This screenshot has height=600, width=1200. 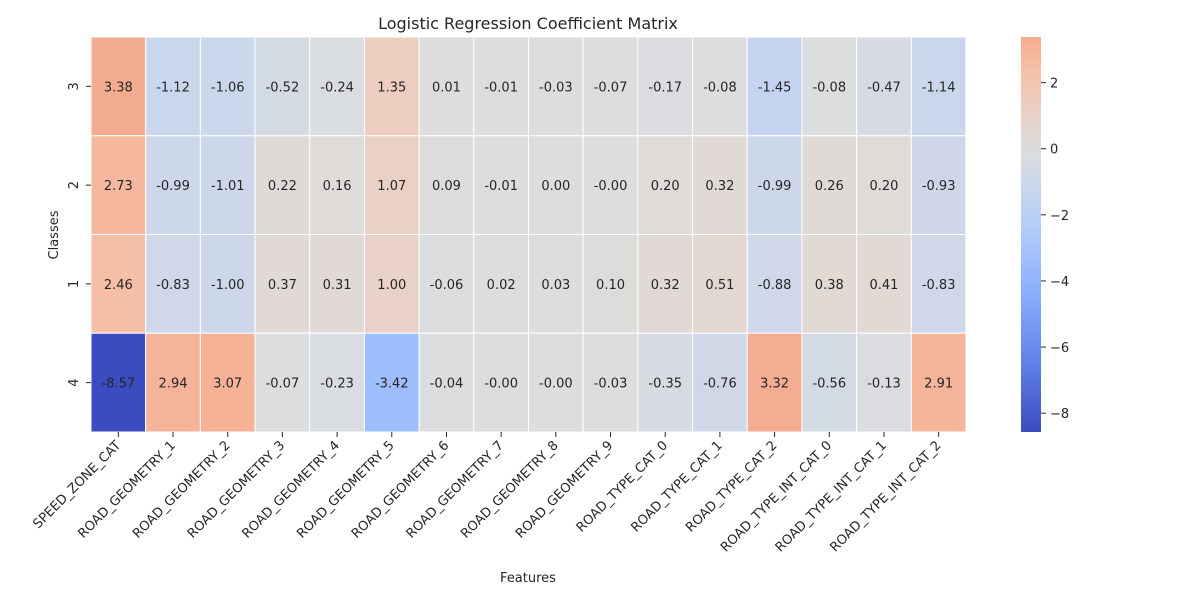 What do you see at coordinates (77, 485) in the screenshot?
I see `x-tick-label: SPEED_ZONE_CAT` at bounding box center [77, 485].